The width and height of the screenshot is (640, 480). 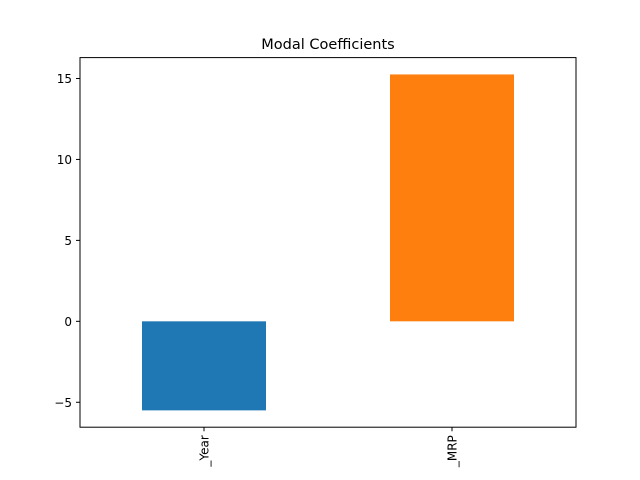 I want to click on y-tick-label: 5, so click(x=68, y=241).